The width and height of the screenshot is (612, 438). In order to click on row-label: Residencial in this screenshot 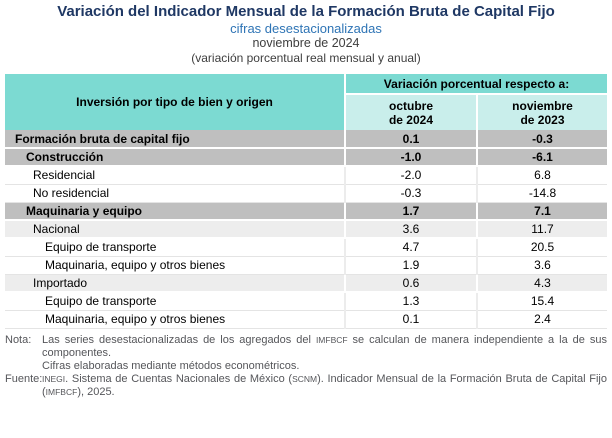, I will do `click(175, 175)`.